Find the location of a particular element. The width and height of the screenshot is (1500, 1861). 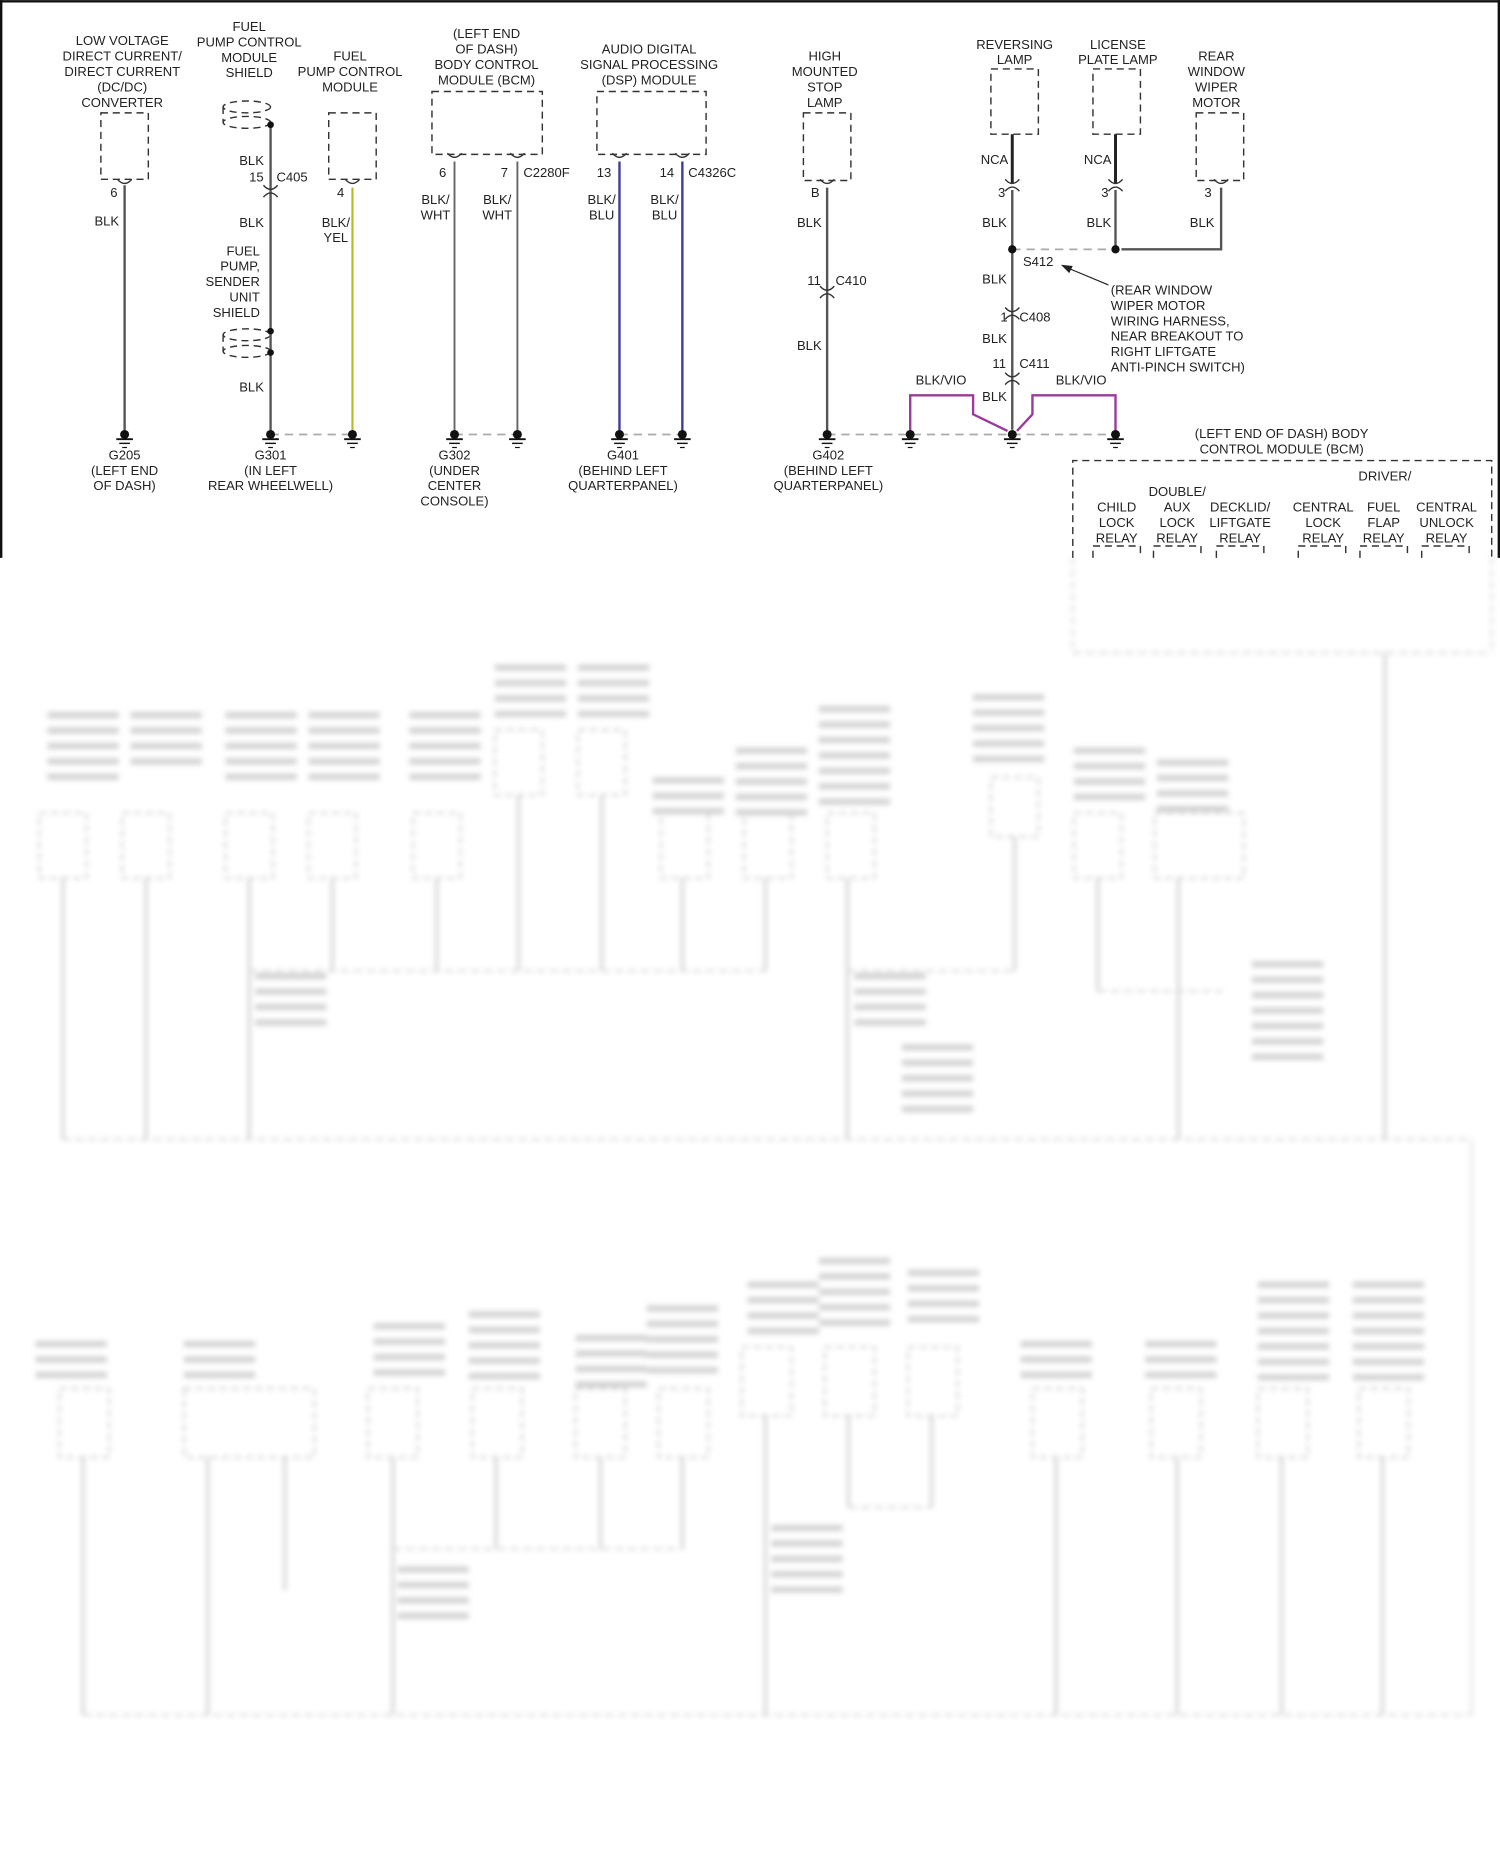

ground-symbols is located at coordinates (620, 439).